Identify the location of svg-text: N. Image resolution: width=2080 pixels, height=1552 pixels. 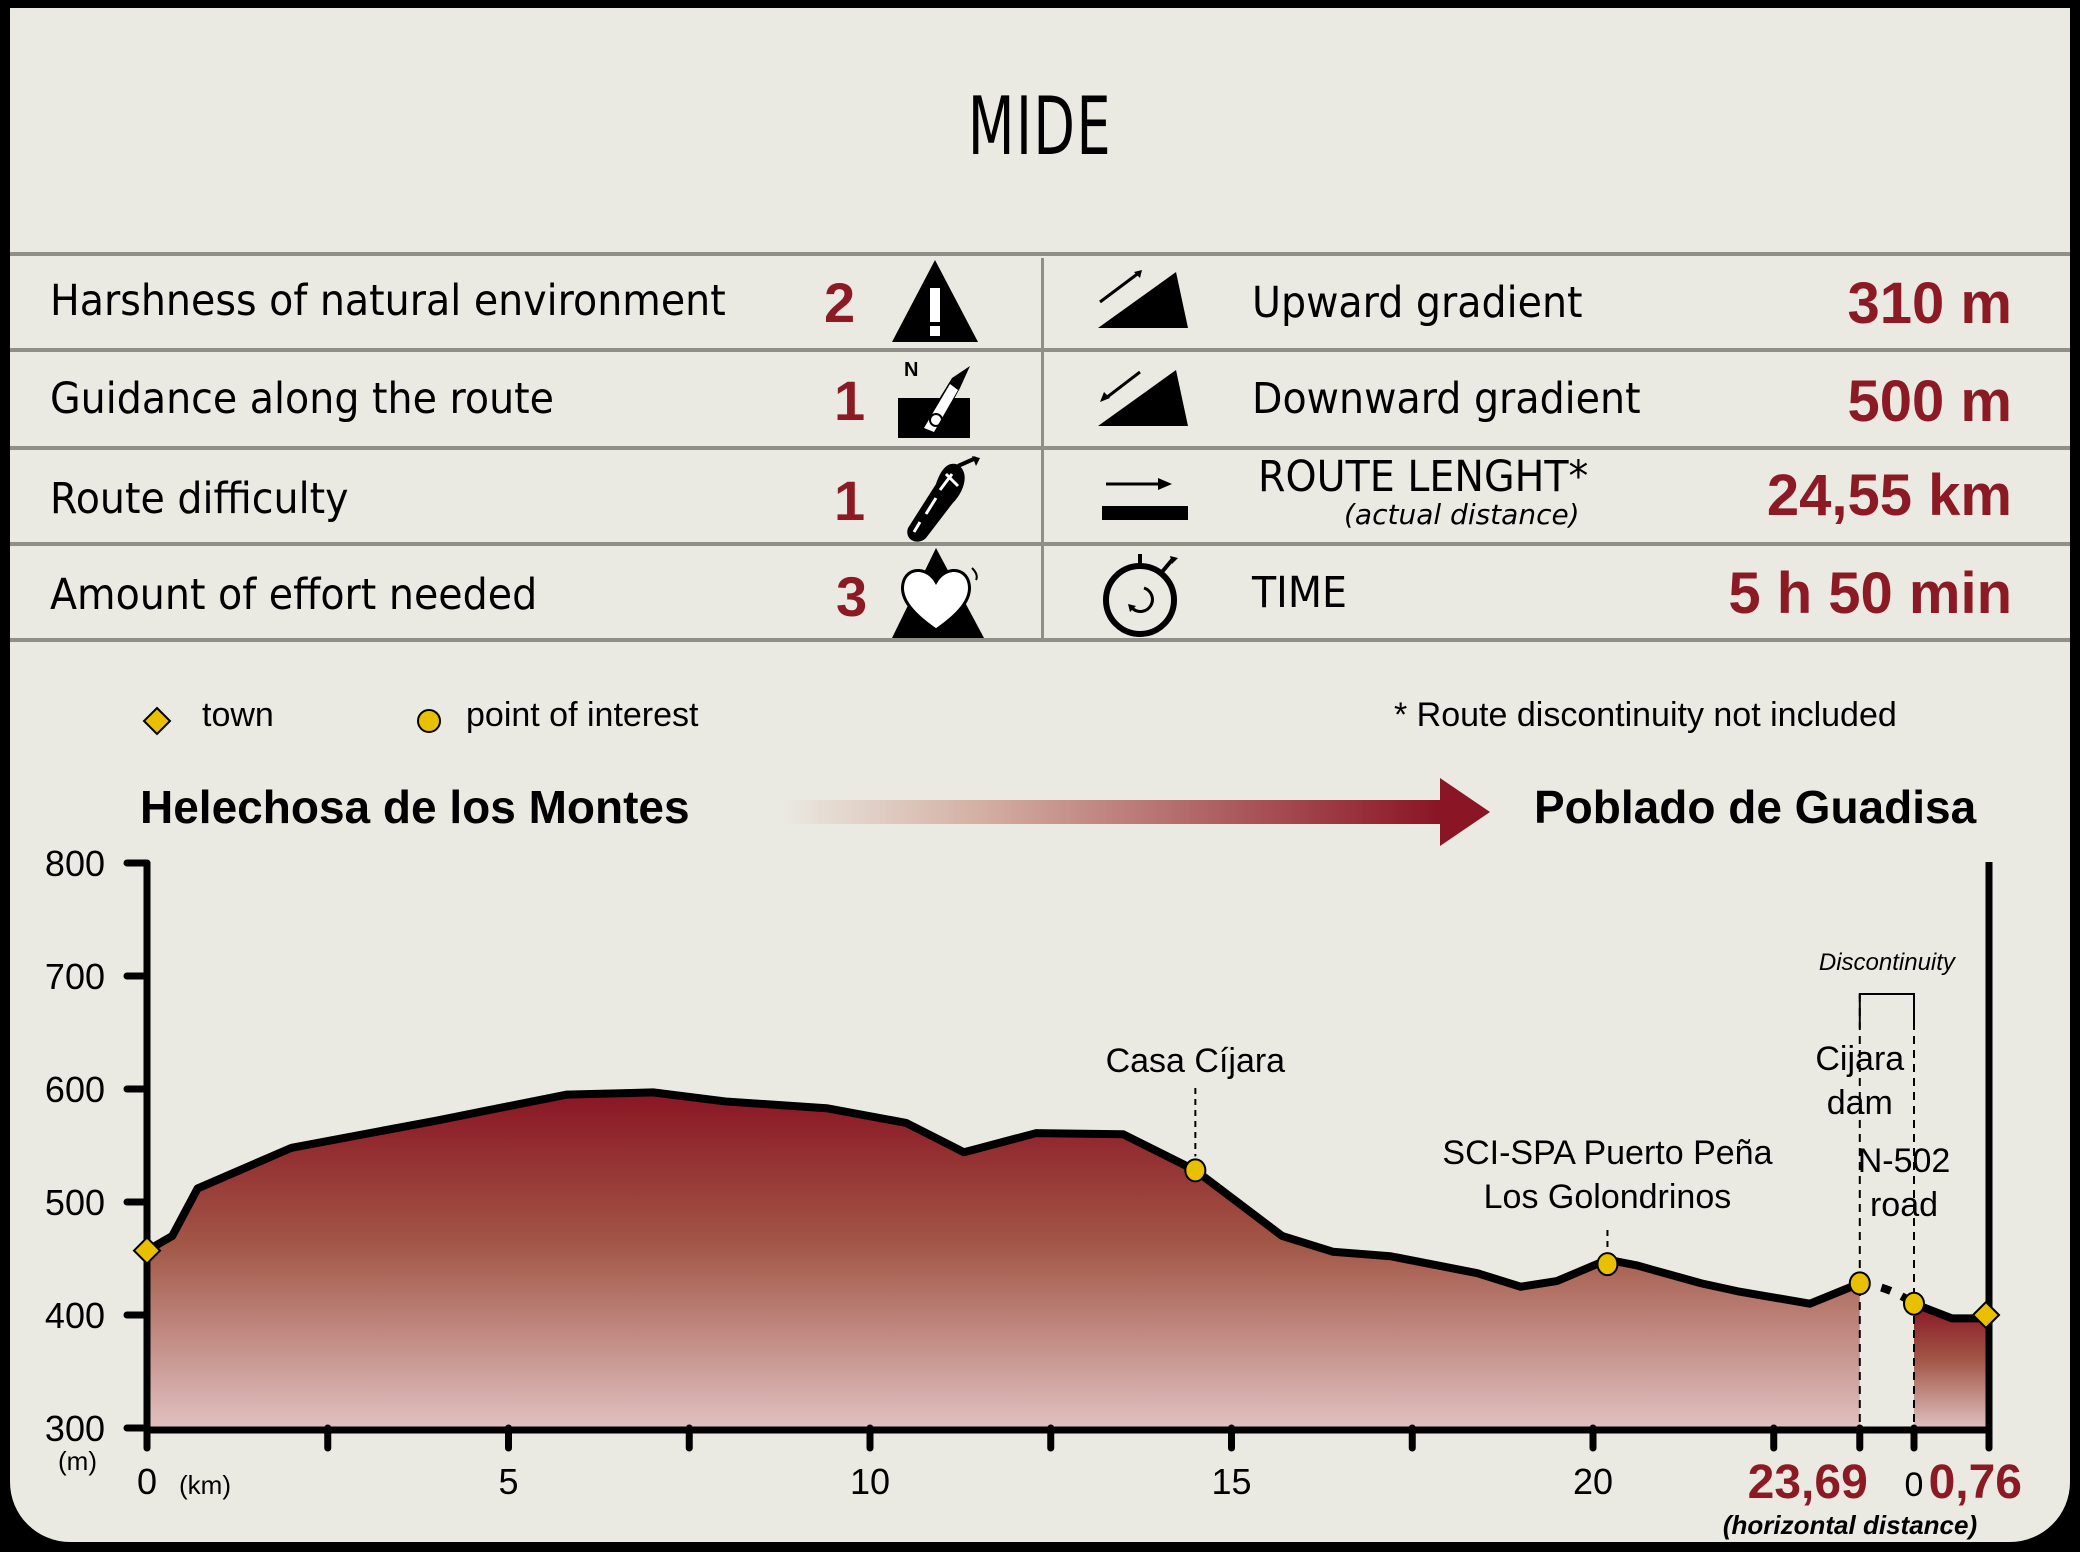
(911, 370).